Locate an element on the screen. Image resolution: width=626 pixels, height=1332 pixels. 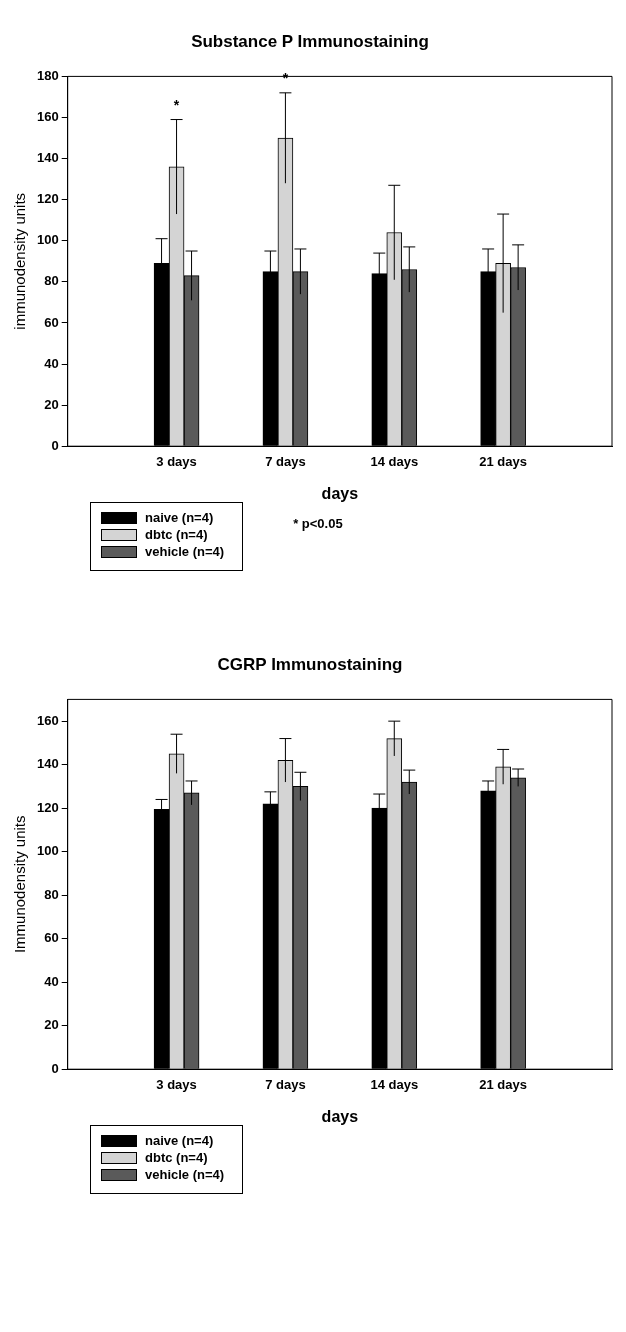
y-tick-label: 180 is located at coordinates (47, 75).